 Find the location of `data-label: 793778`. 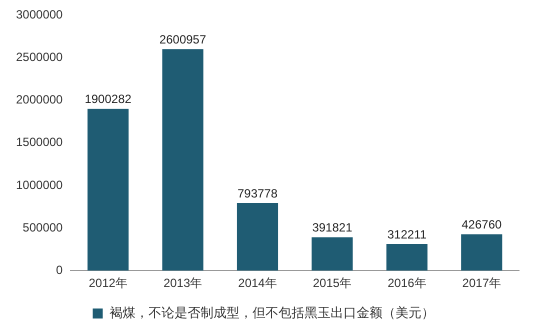

data-label: 793778 is located at coordinates (257, 193).